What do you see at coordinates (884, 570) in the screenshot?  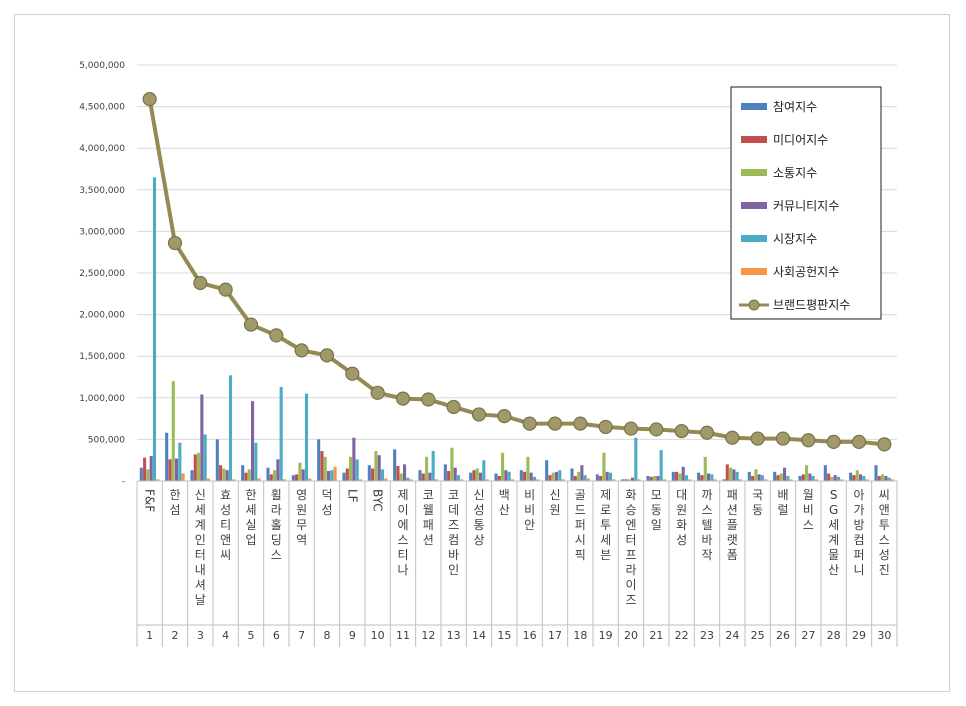 I see `x-category-label-char: 진` at bounding box center [884, 570].